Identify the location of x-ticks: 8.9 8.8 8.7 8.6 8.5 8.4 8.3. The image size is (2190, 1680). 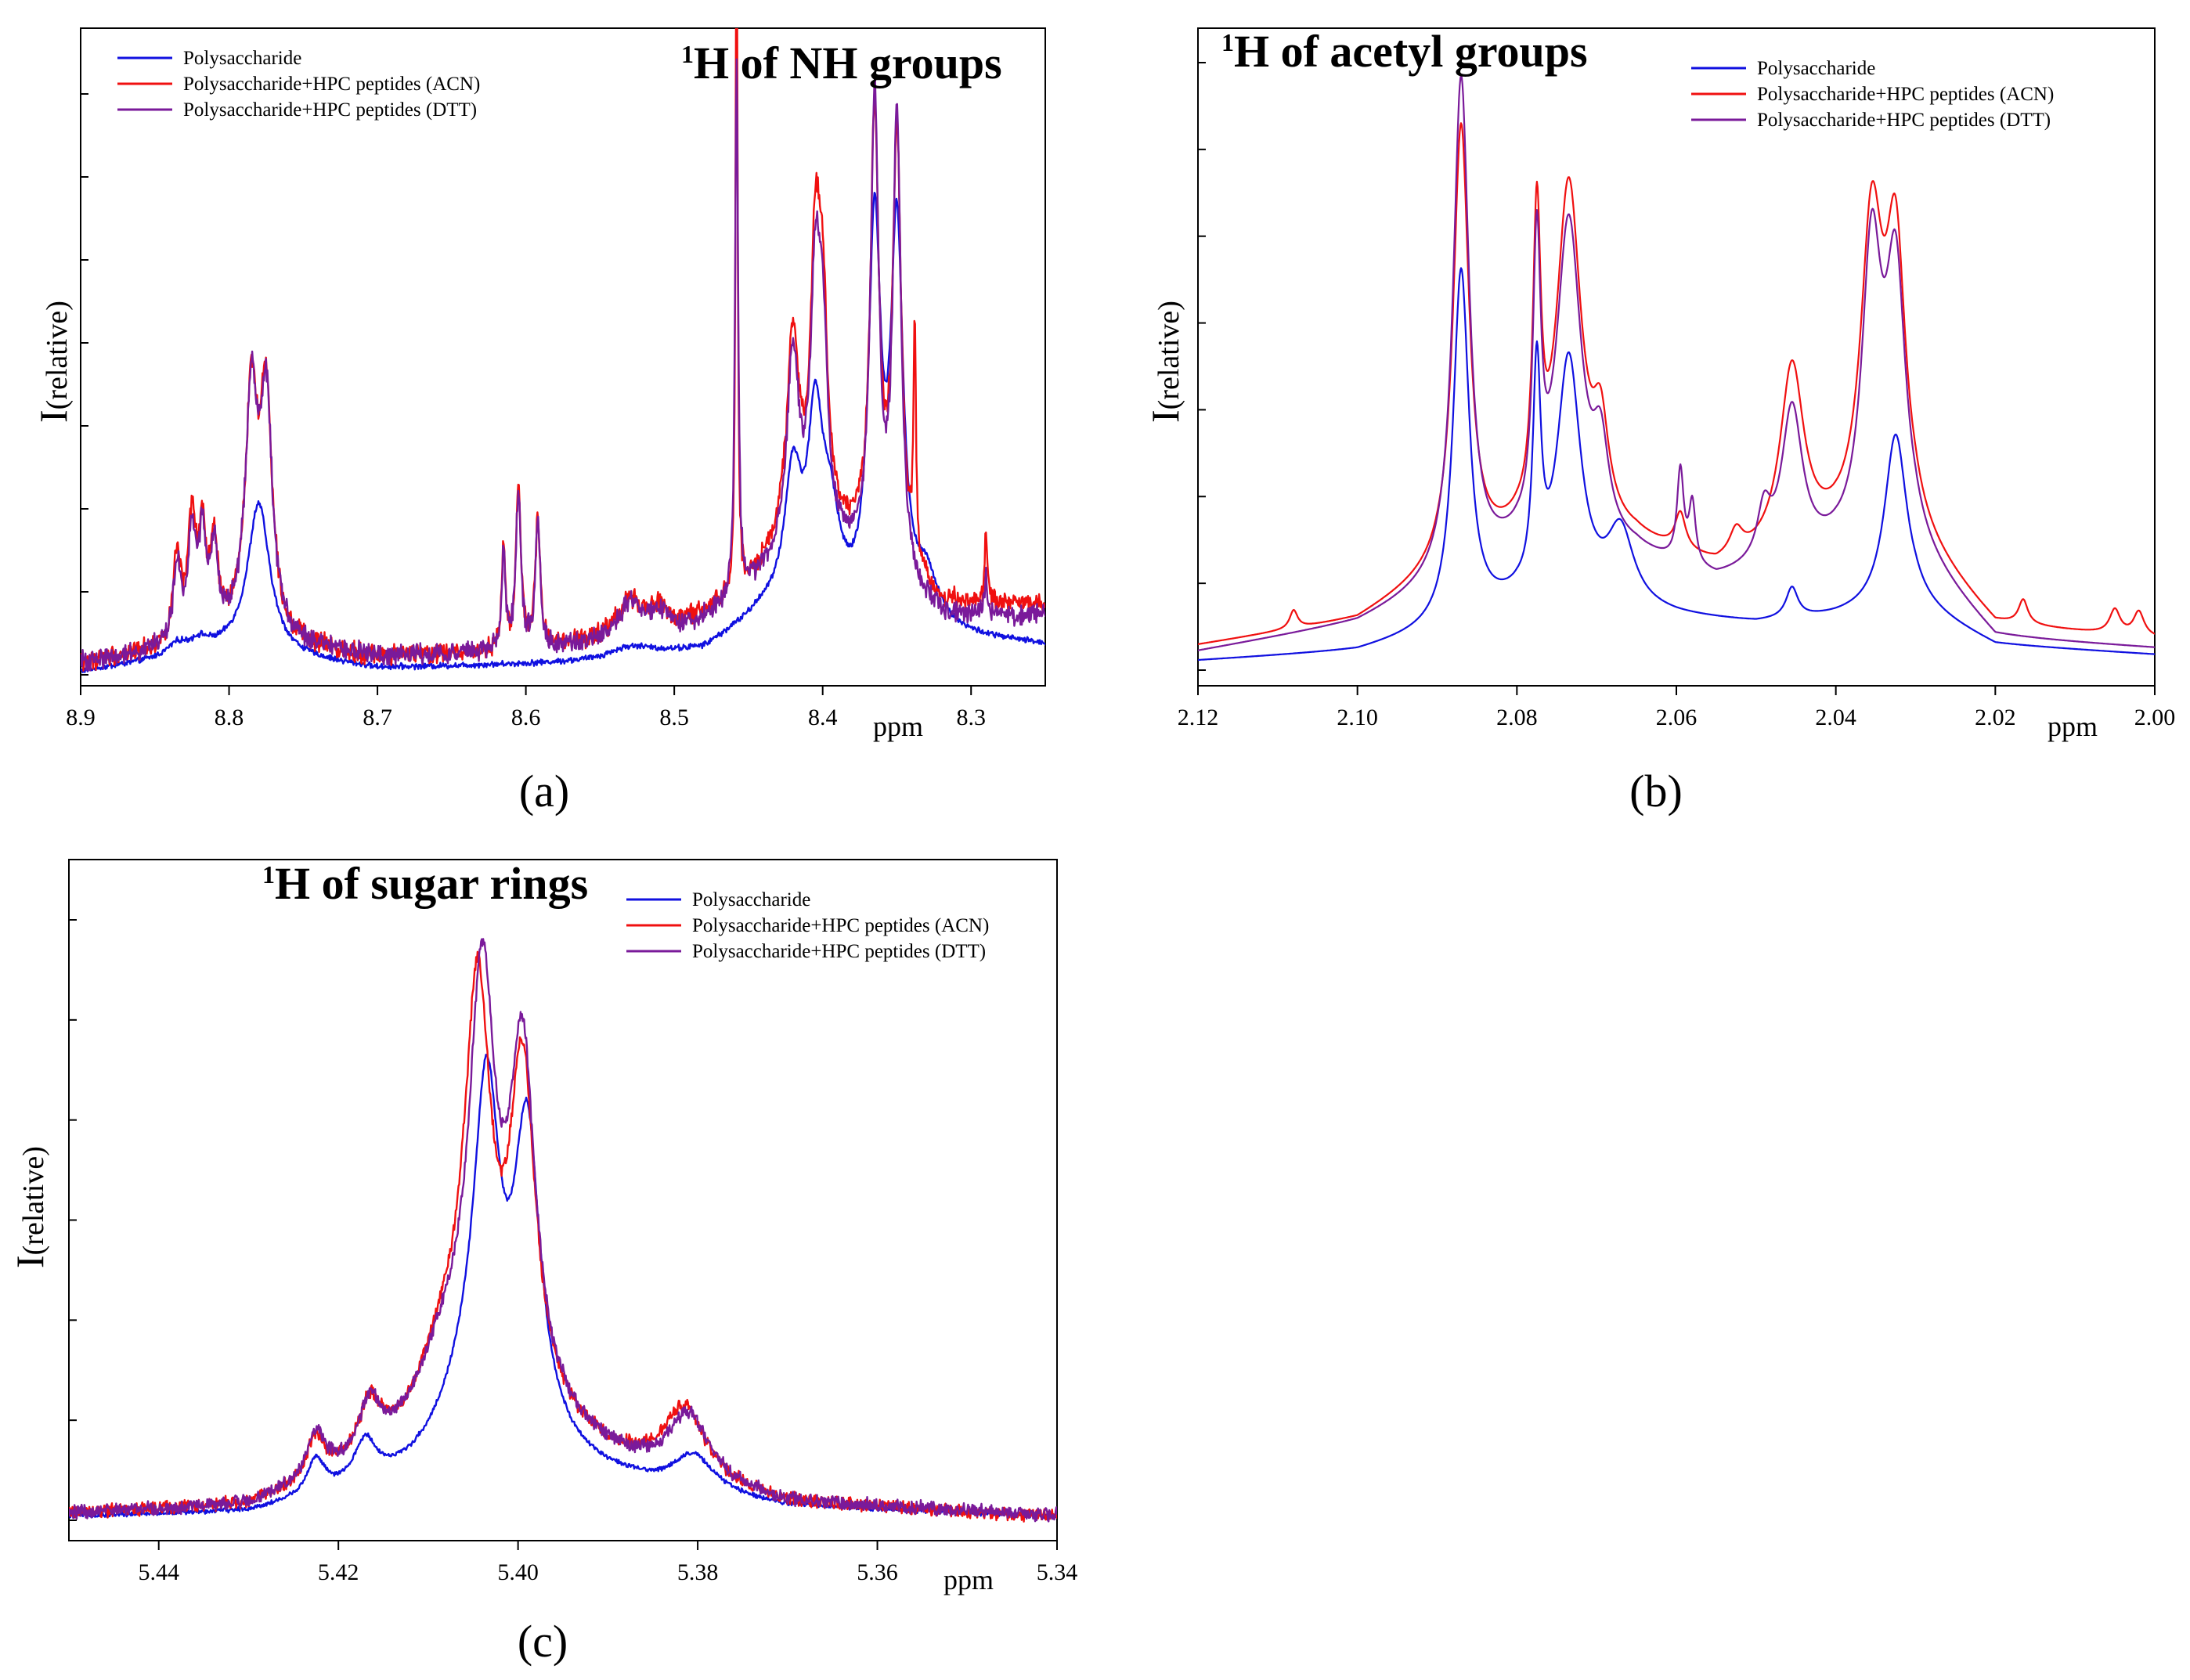
(526, 708).